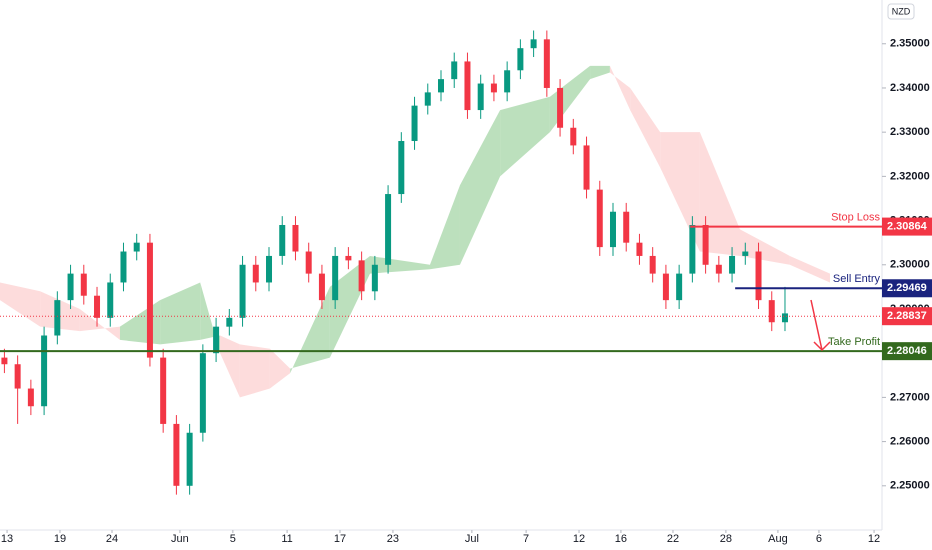 The image size is (932, 550). What do you see at coordinates (180, 539) in the screenshot?
I see `x-tick-label: Jun` at bounding box center [180, 539].